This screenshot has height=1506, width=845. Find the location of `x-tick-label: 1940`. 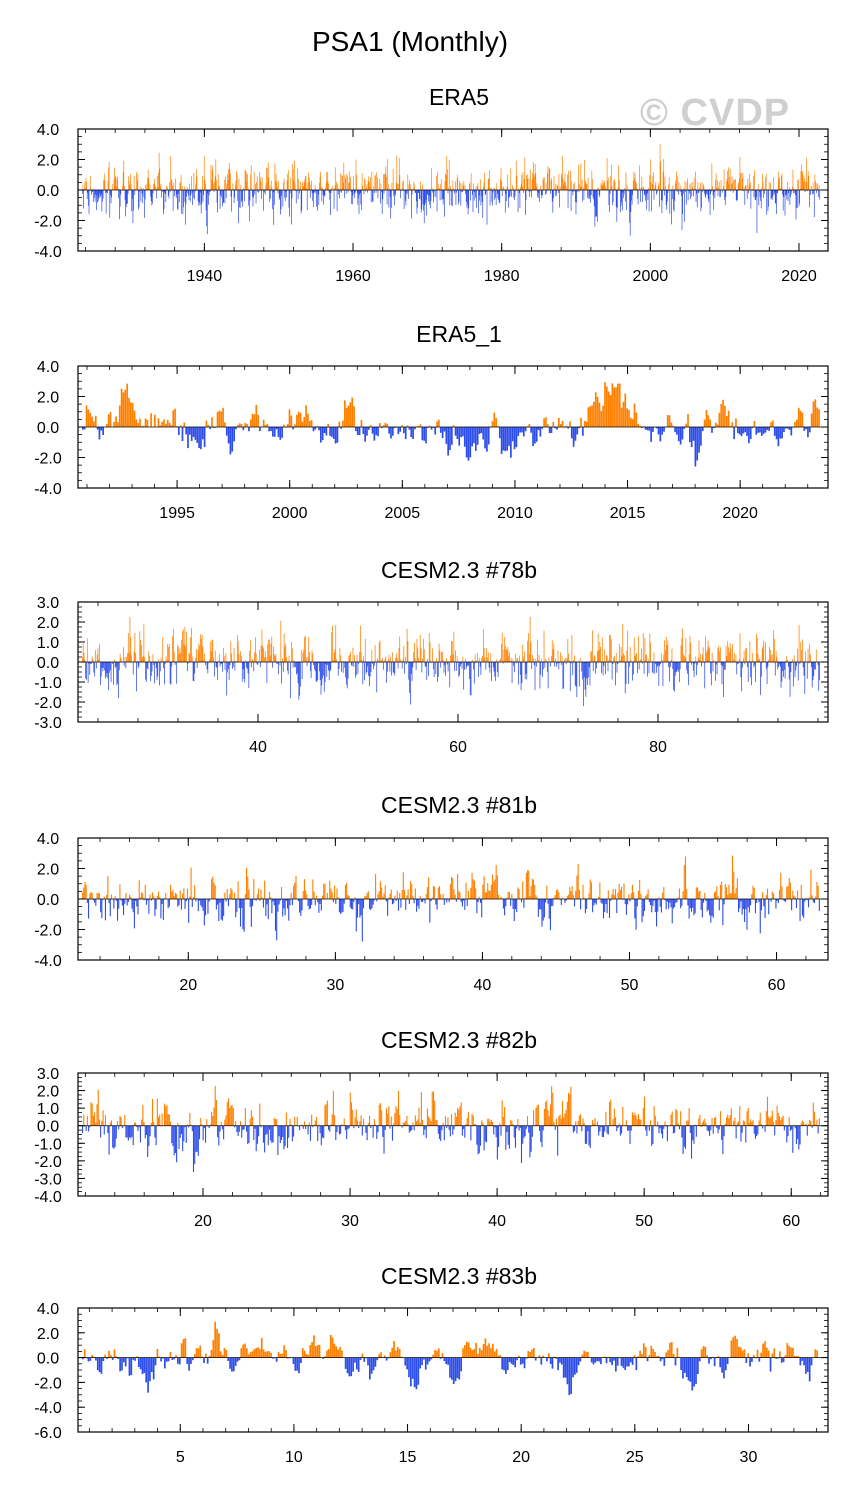

x-tick-label: 1940 is located at coordinates (205, 276).